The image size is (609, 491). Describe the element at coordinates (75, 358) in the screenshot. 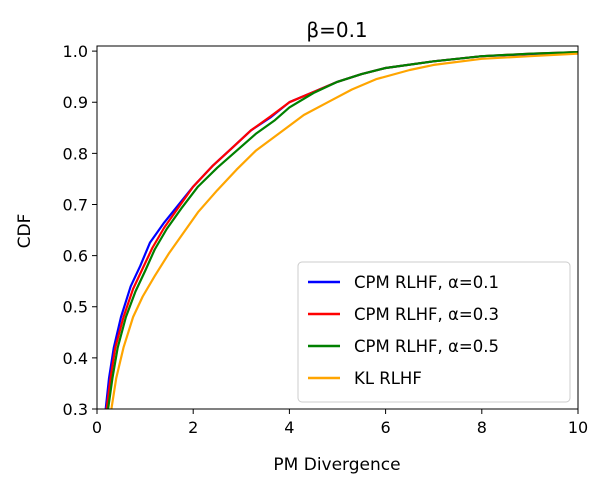

I see `y-tick-label: 0.4` at that location.